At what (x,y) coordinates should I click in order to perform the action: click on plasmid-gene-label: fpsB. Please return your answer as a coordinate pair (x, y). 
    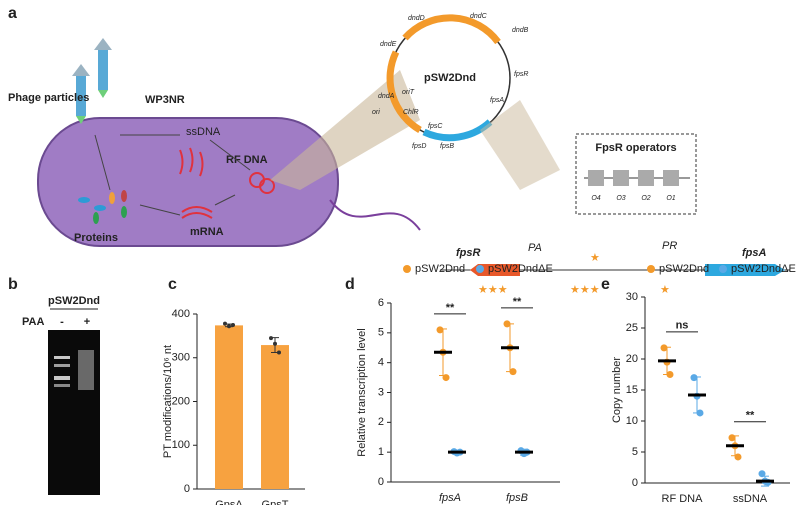
    Looking at the image, I should click on (447, 146).